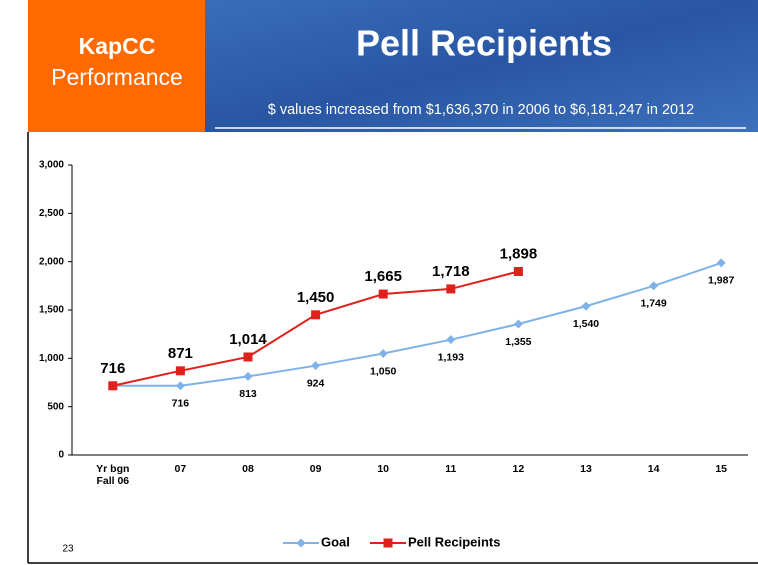 The height and width of the screenshot is (565, 758). Describe the element at coordinates (383, 276) in the screenshot. I see `data-label: 1,665` at that location.